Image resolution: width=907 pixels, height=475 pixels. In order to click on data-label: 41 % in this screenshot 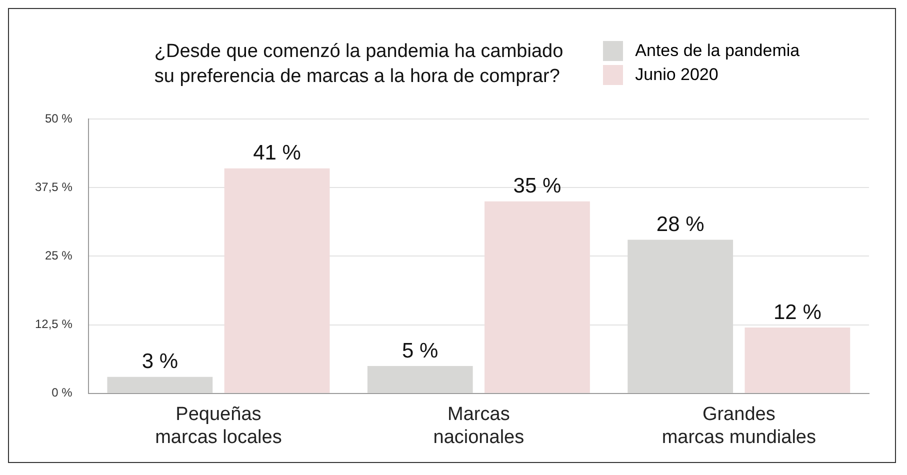, I will do `click(277, 153)`.